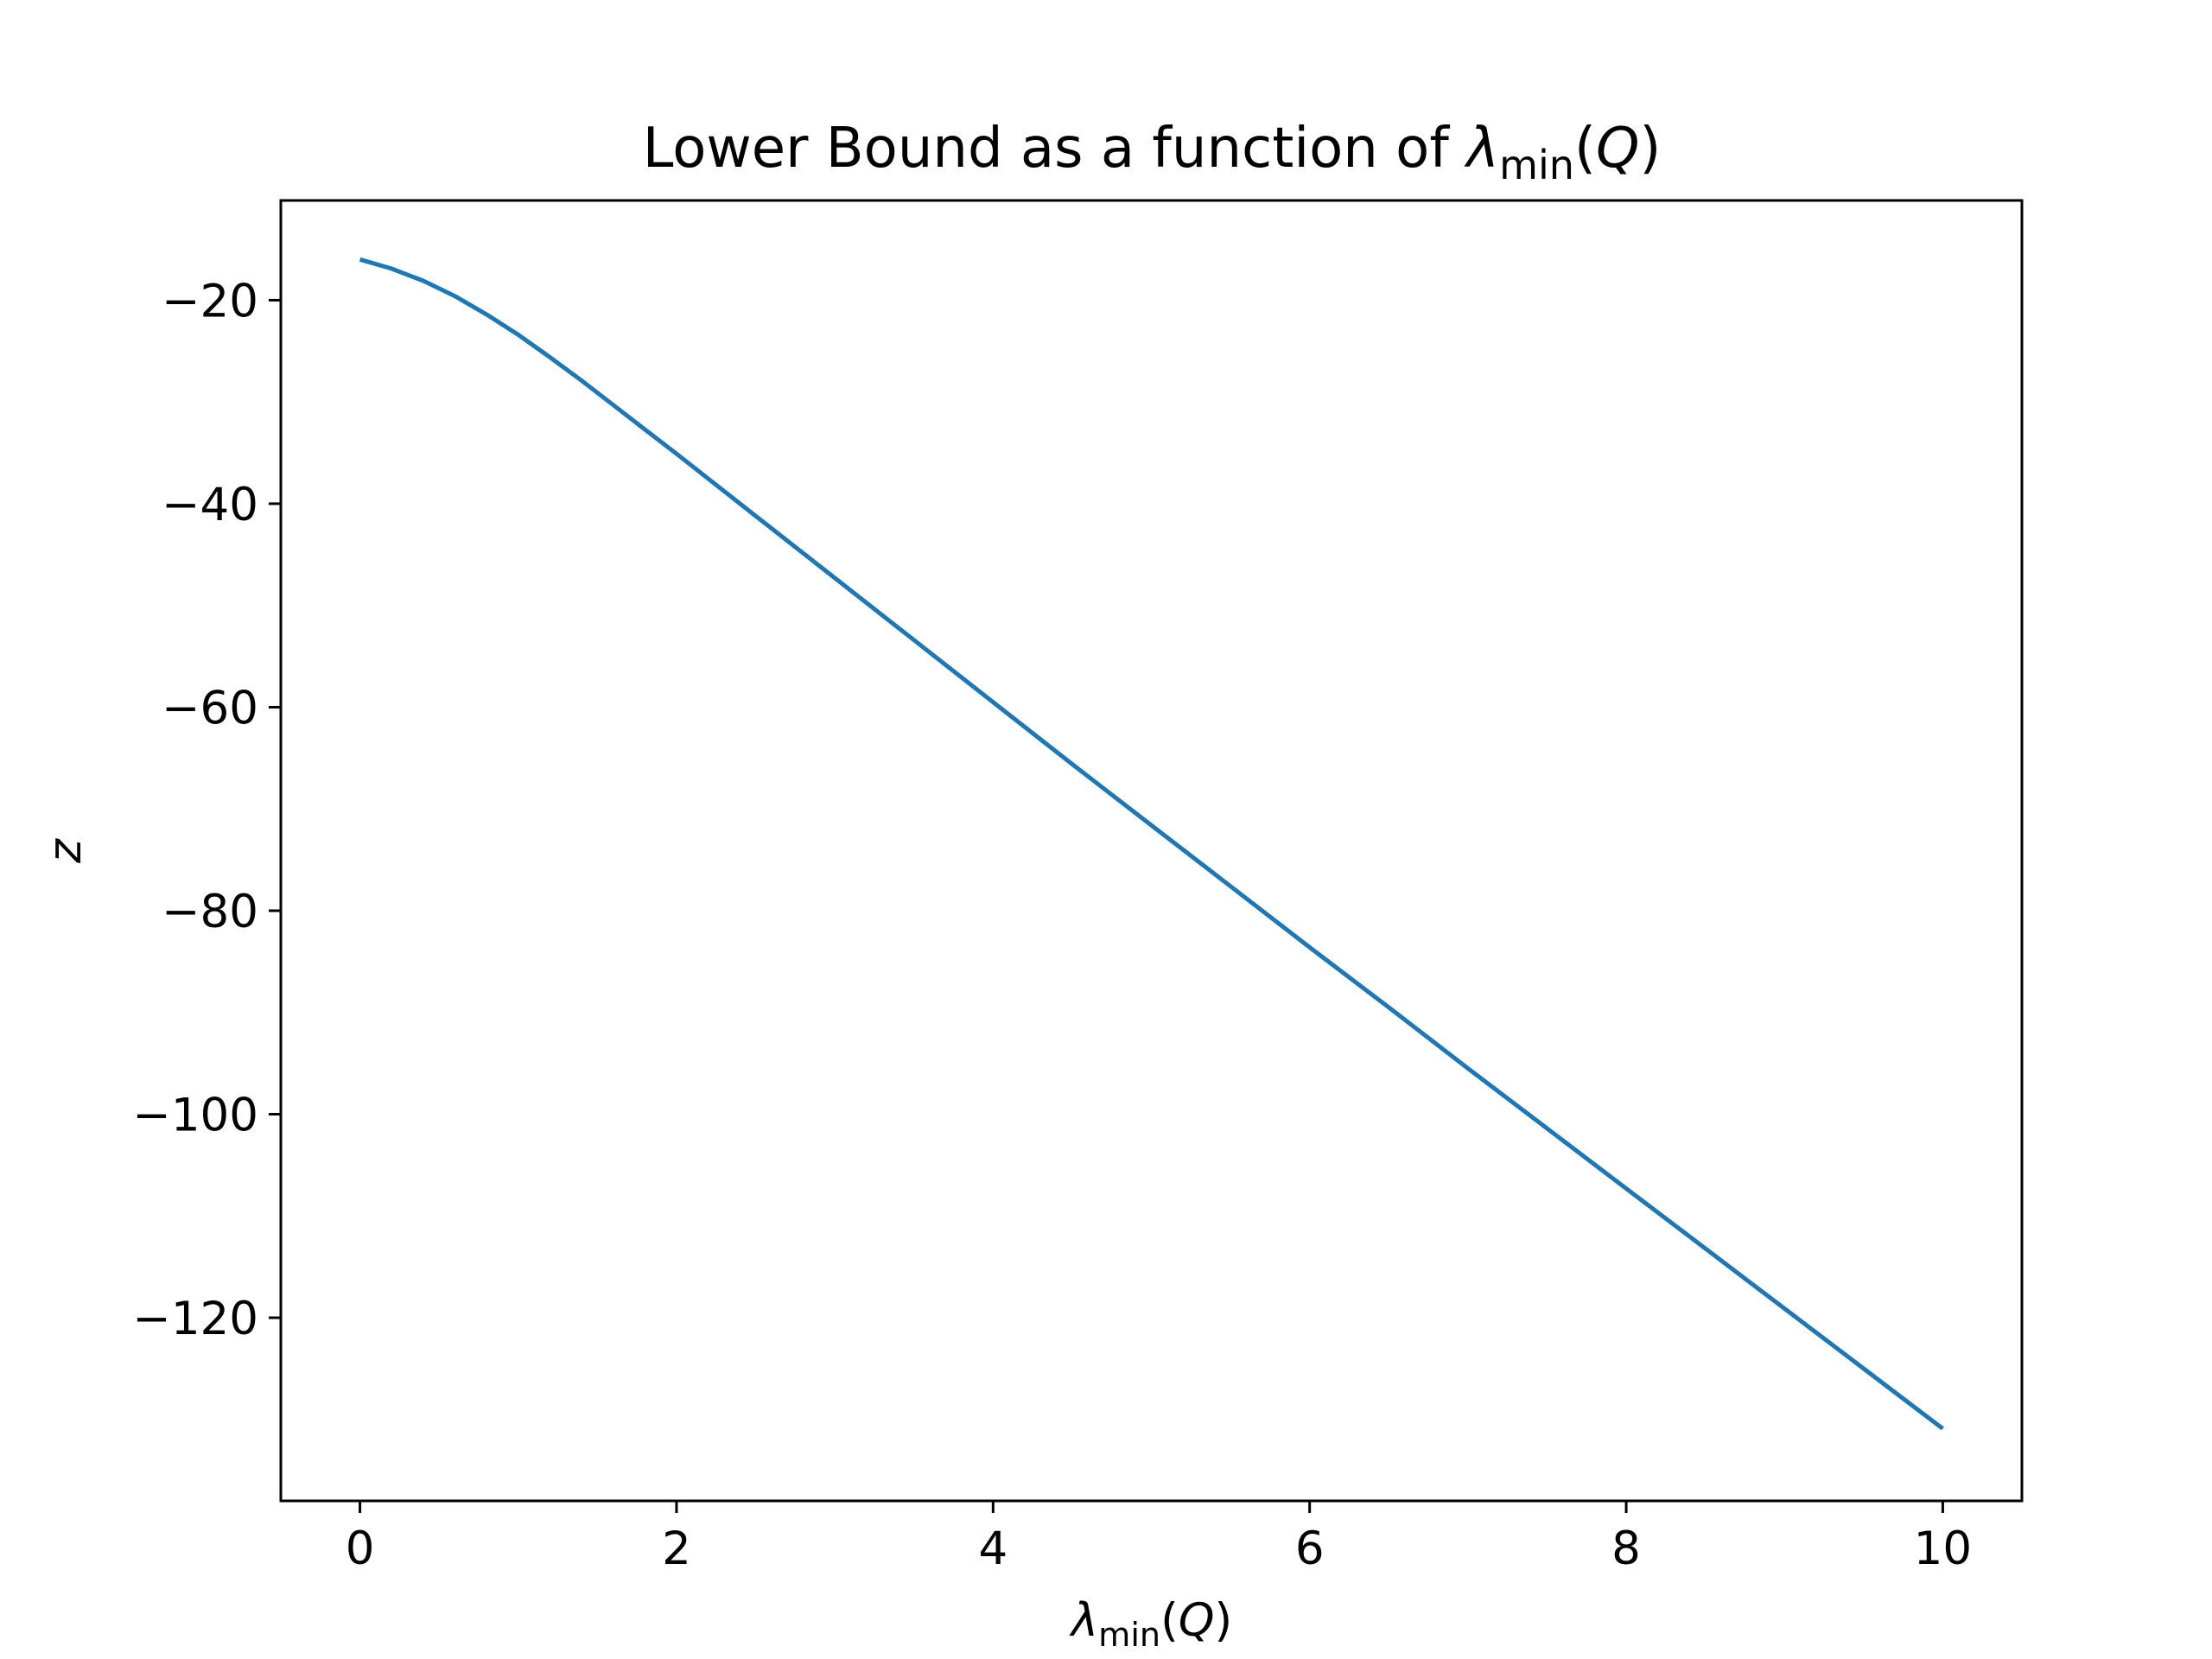  Describe the element at coordinates (1159, 1538) in the screenshot. I see `x-axis-ticks: 0 2 4 6 8 10` at that location.